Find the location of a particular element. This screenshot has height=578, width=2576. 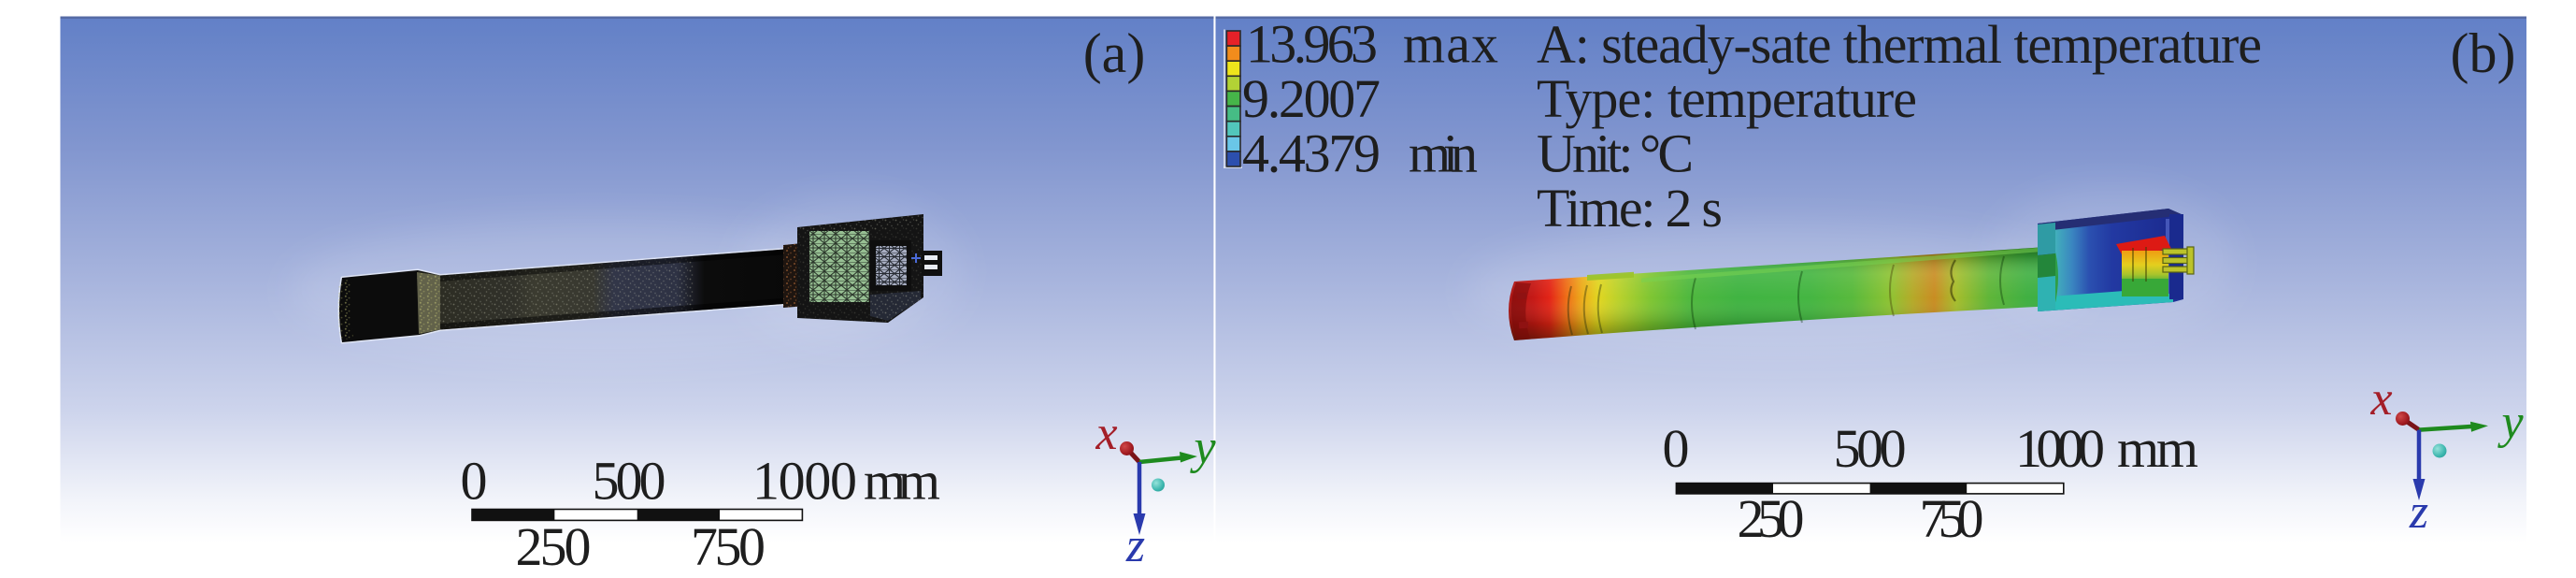

svg-text: 4.4379 is located at coordinates (1311, 153).